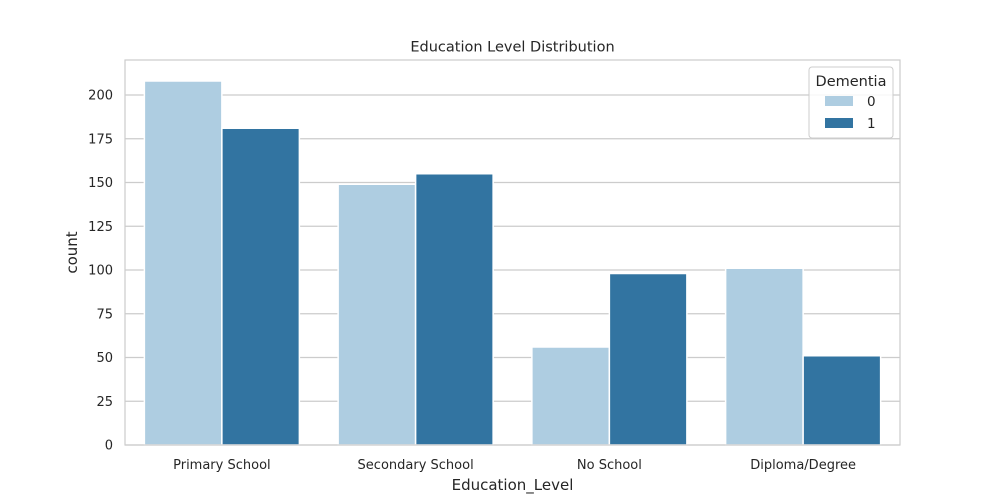  I want to click on y-axis: 0 25 50 75 100 125 150 175 200, so click(100, 271).